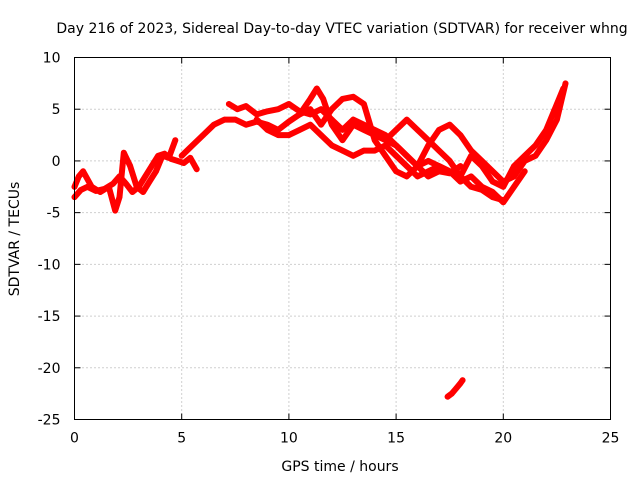 This screenshot has height=480, width=640. I want to click on y-tick-label: -10, so click(49, 265).